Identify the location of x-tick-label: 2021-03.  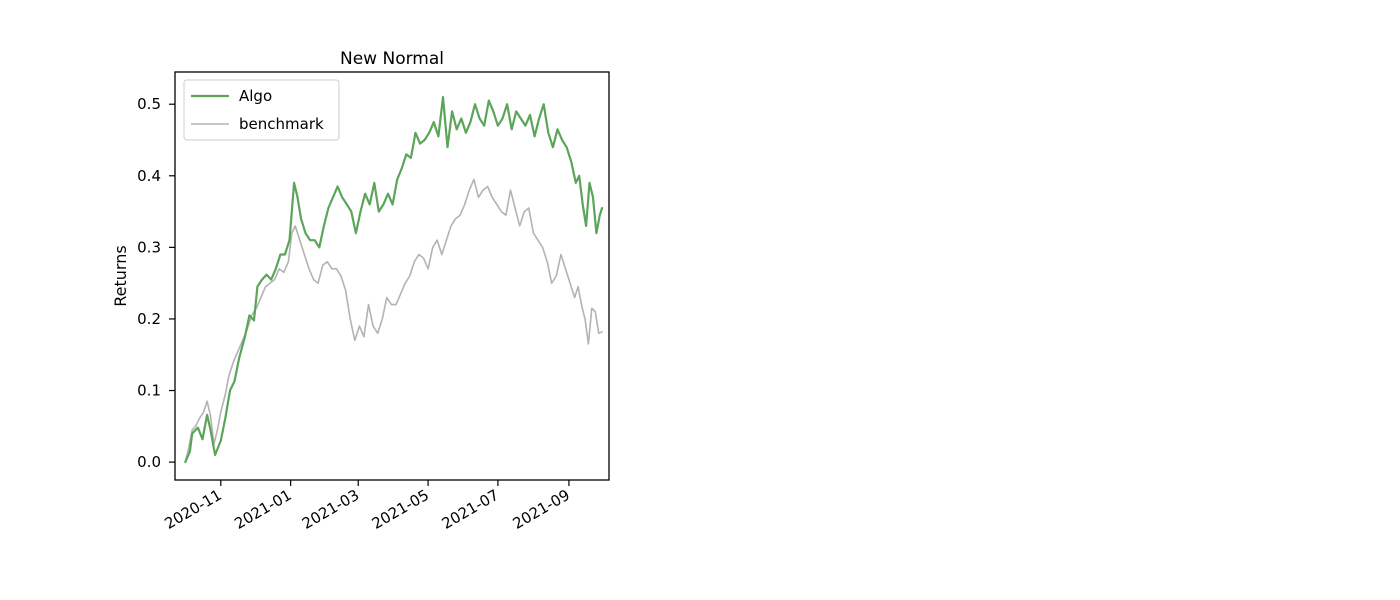
(330, 509).